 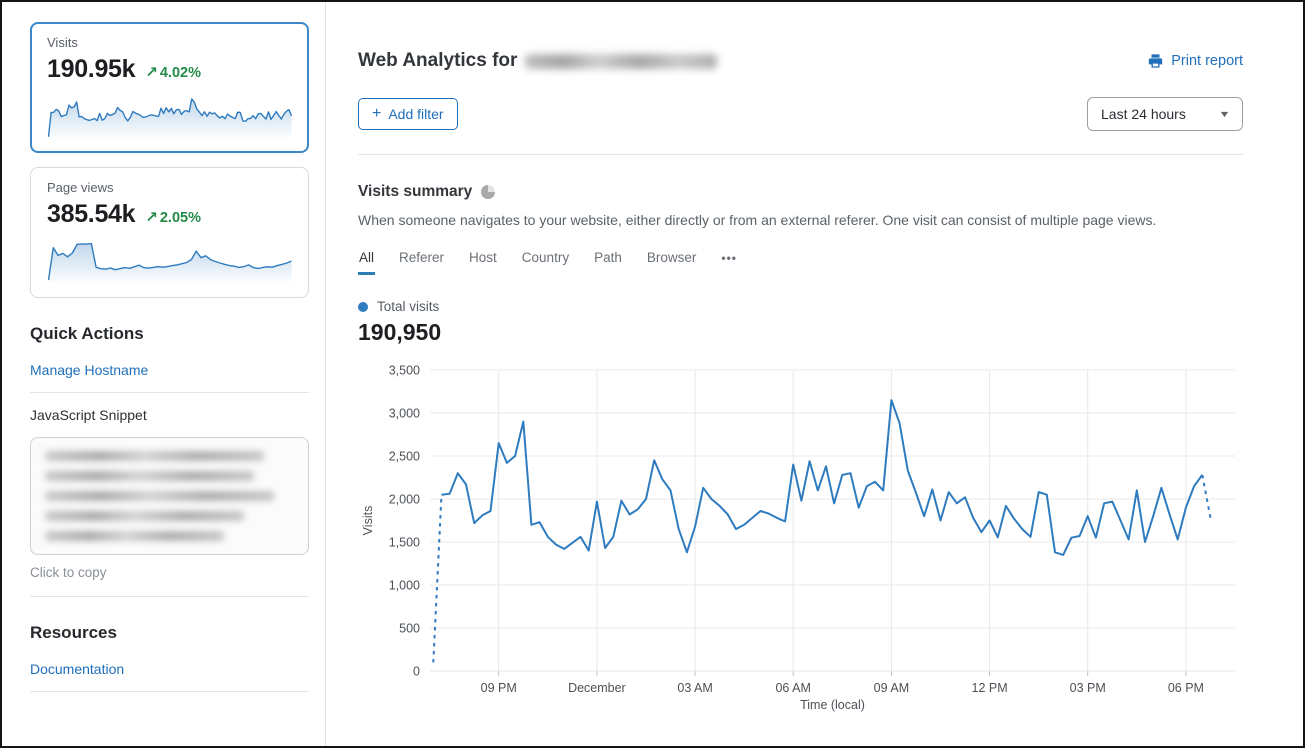 What do you see at coordinates (1224, 114) in the screenshot?
I see `chevron-down-icon: ▼` at bounding box center [1224, 114].